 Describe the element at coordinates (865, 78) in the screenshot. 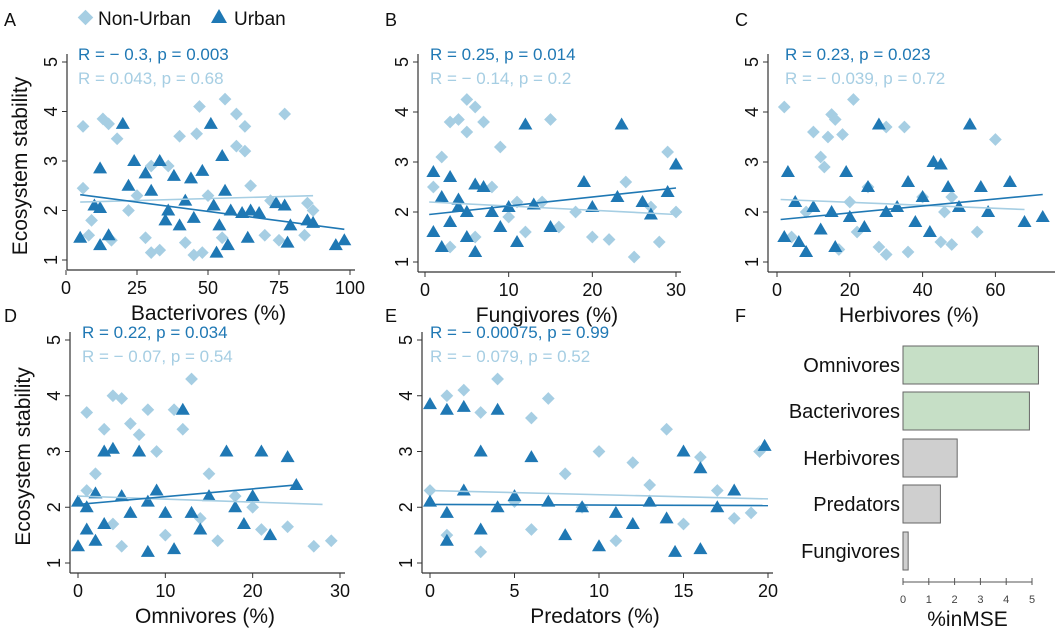

I see `non-urban-stats: R = − 0.039, p = 0.72` at that location.